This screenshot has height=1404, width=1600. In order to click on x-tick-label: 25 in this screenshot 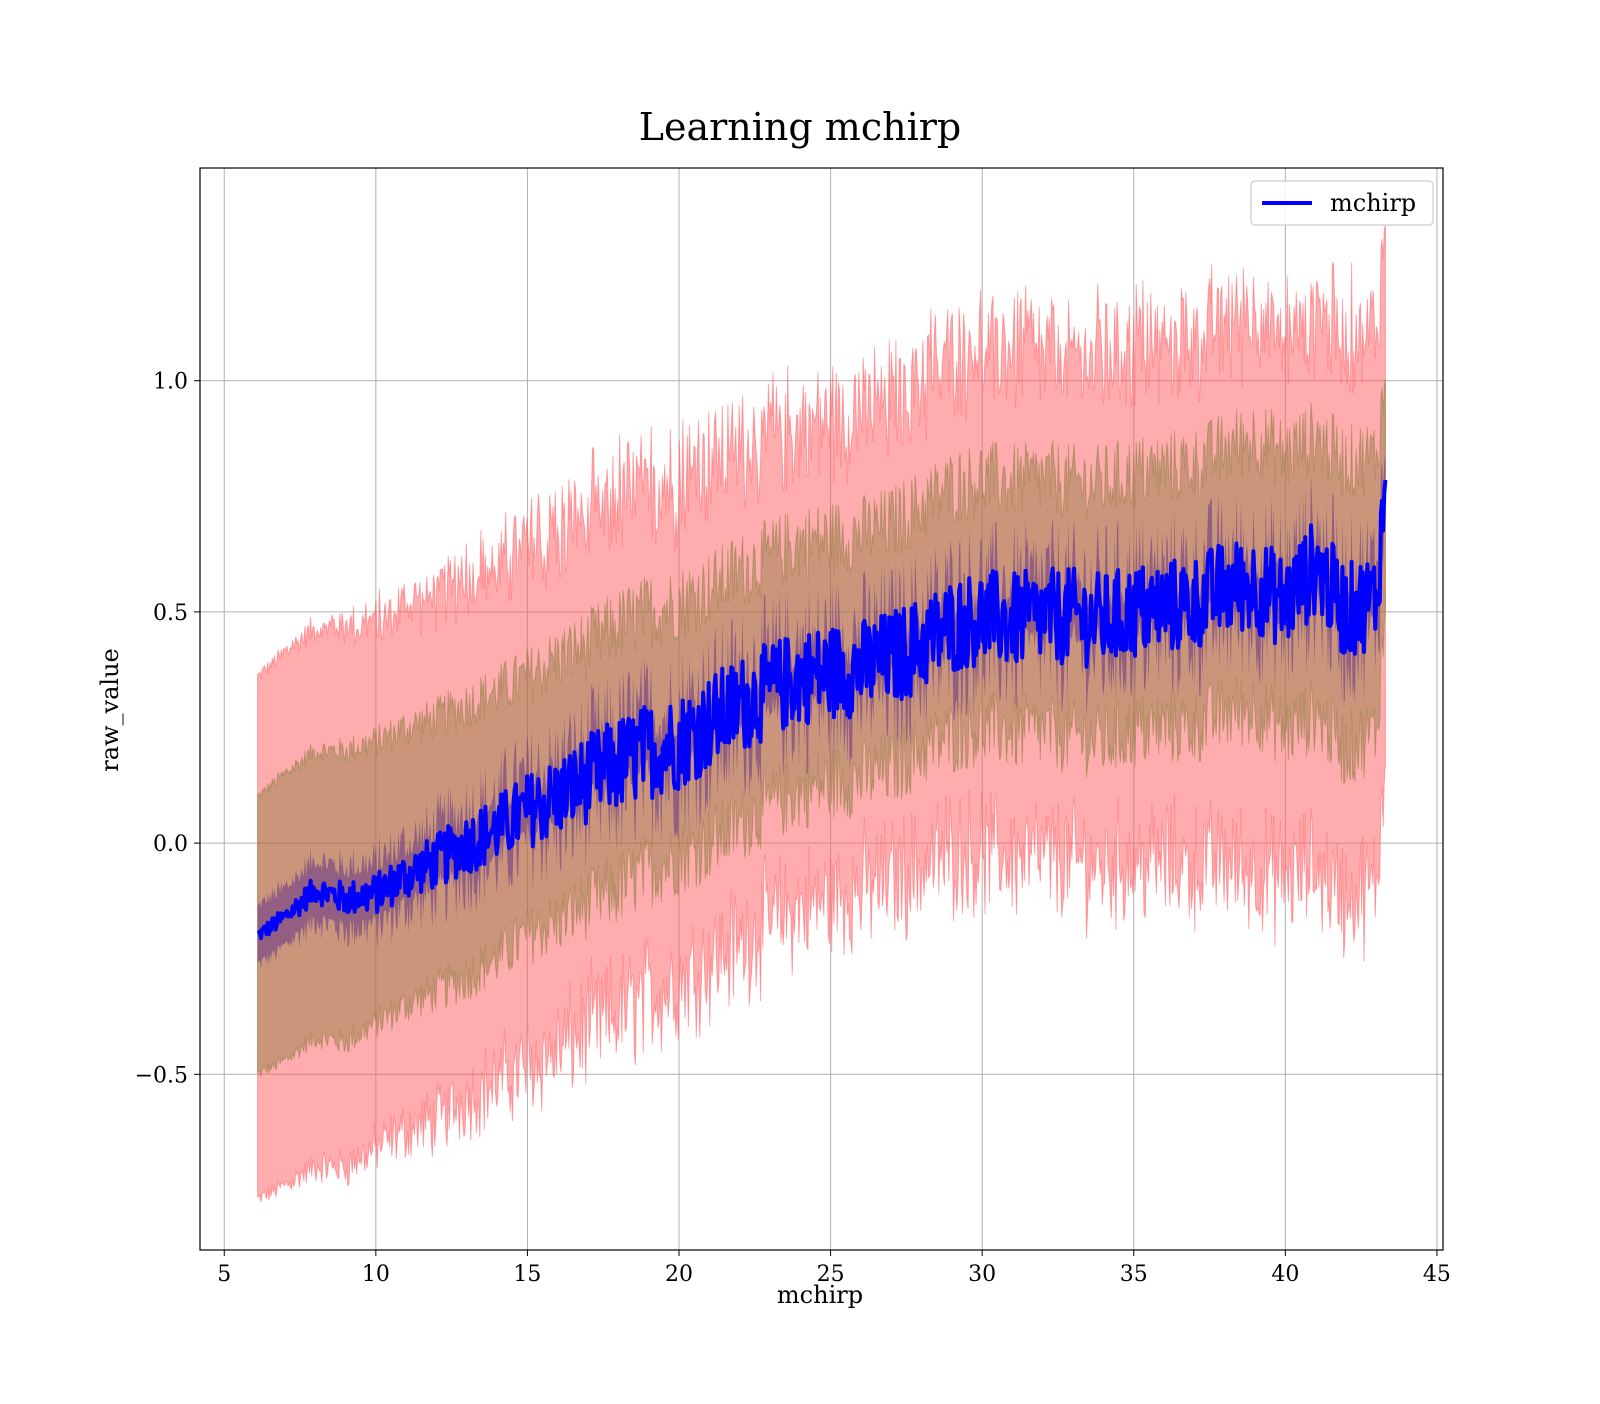, I will do `click(831, 1274)`.